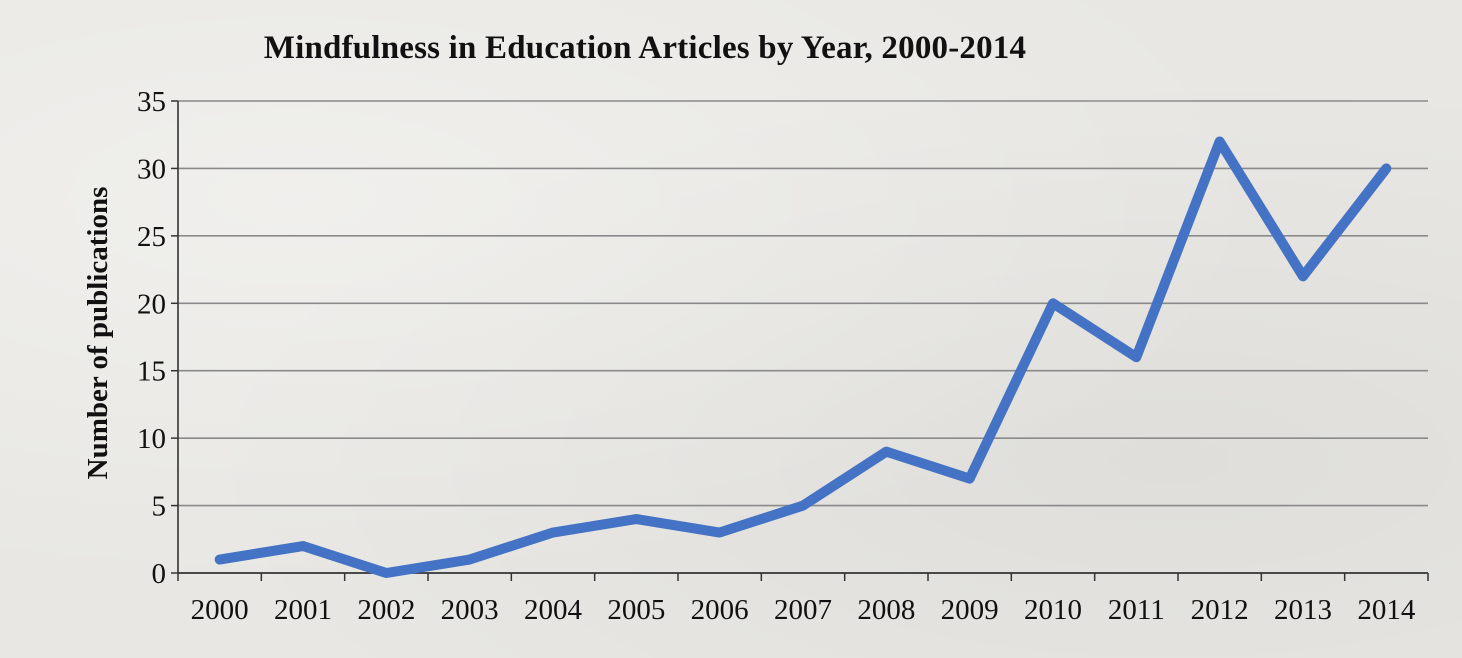 The image size is (1462, 658). What do you see at coordinates (1303, 610) in the screenshot?
I see `x-tick-label: 2013` at bounding box center [1303, 610].